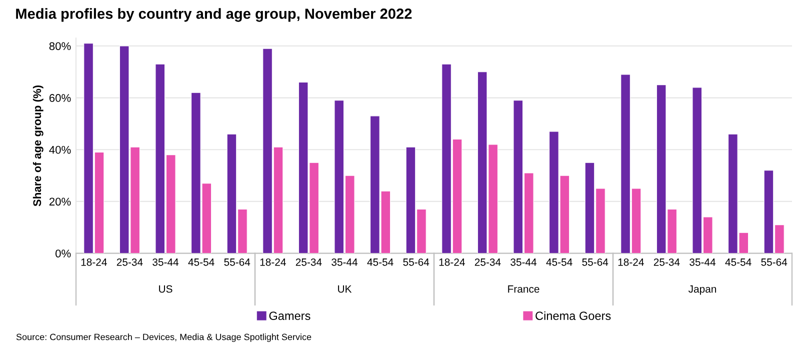 The image size is (800, 347). What do you see at coordinates (165, 289) in the screenshot?
I see `text: US` at bounding box center [165, 289].